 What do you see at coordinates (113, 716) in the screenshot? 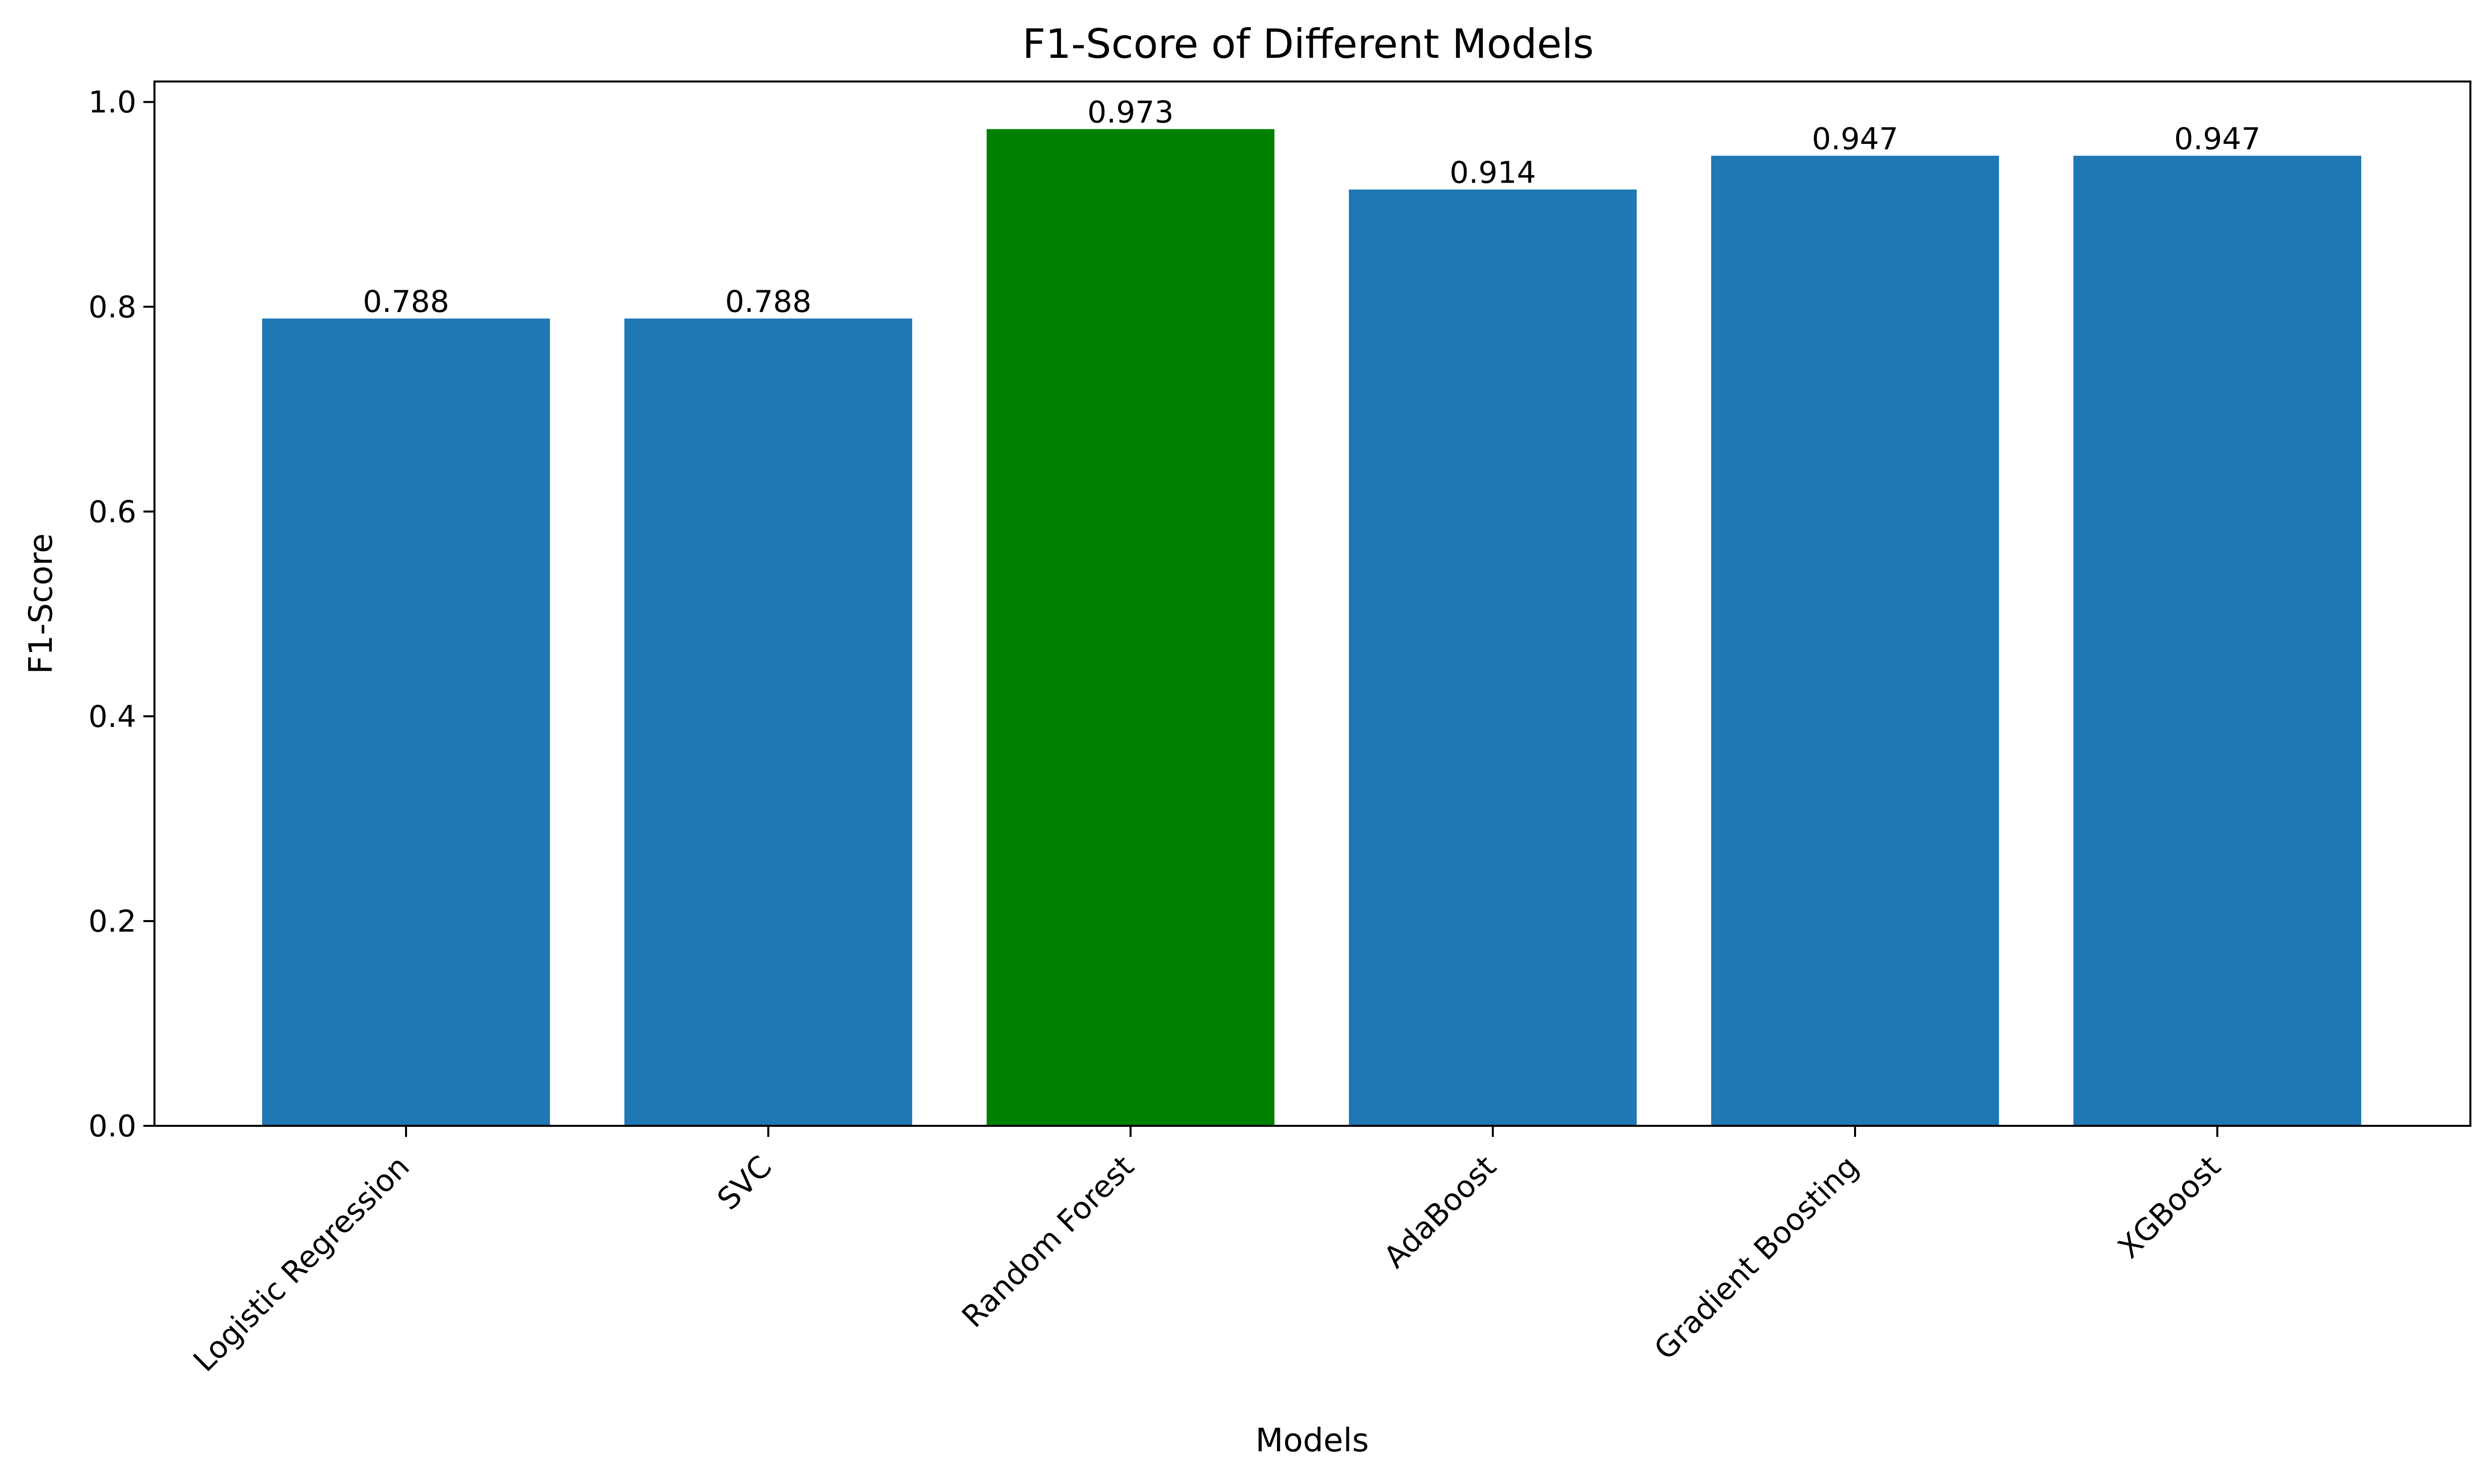
I see `y-tick-label: 0.4` at bounding box center [113, 716].